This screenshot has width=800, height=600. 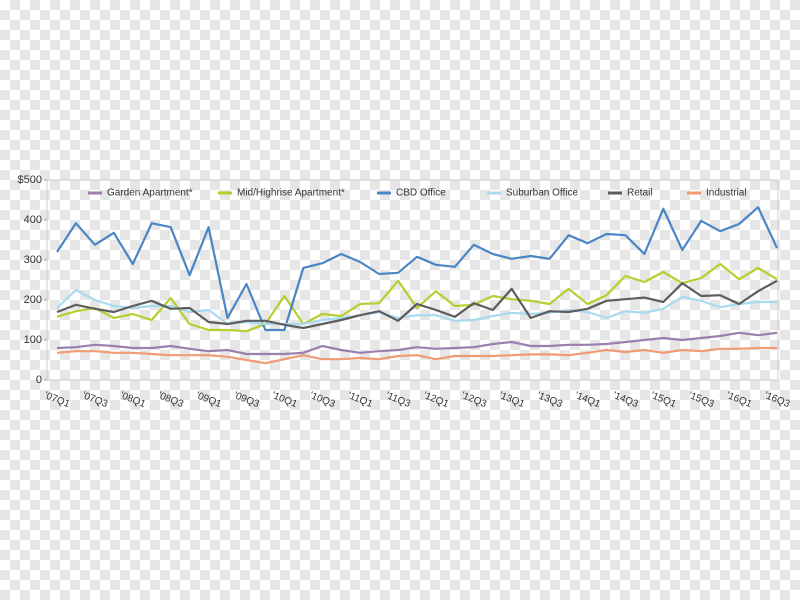 I want to click on x-tick-label: '16Q1, so click(x=739, y=400).